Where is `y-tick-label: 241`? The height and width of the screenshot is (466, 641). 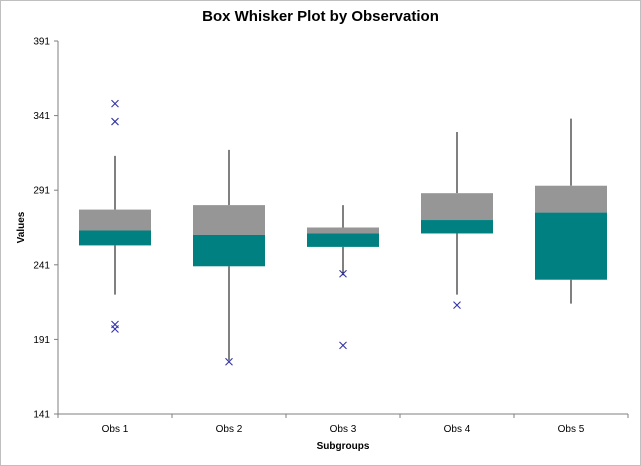
y-tick-label: 241 is located at coordinates (41, 265).